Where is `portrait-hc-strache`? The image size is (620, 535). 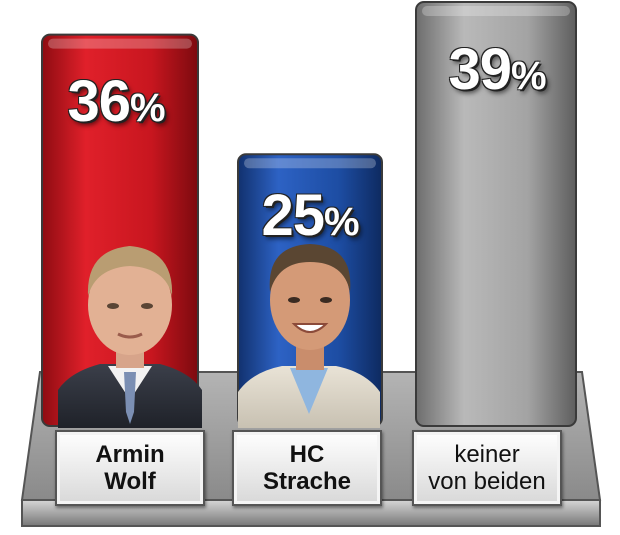 portrait-hc-strache is located at coordinates (309, 336).